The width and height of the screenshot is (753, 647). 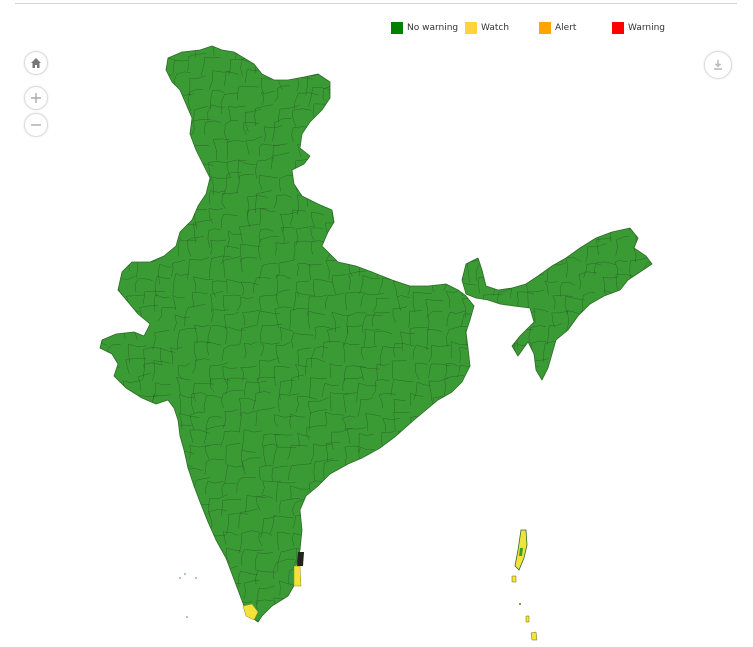 I want to click on zoom-out-icon, so click(x=36, y=125).